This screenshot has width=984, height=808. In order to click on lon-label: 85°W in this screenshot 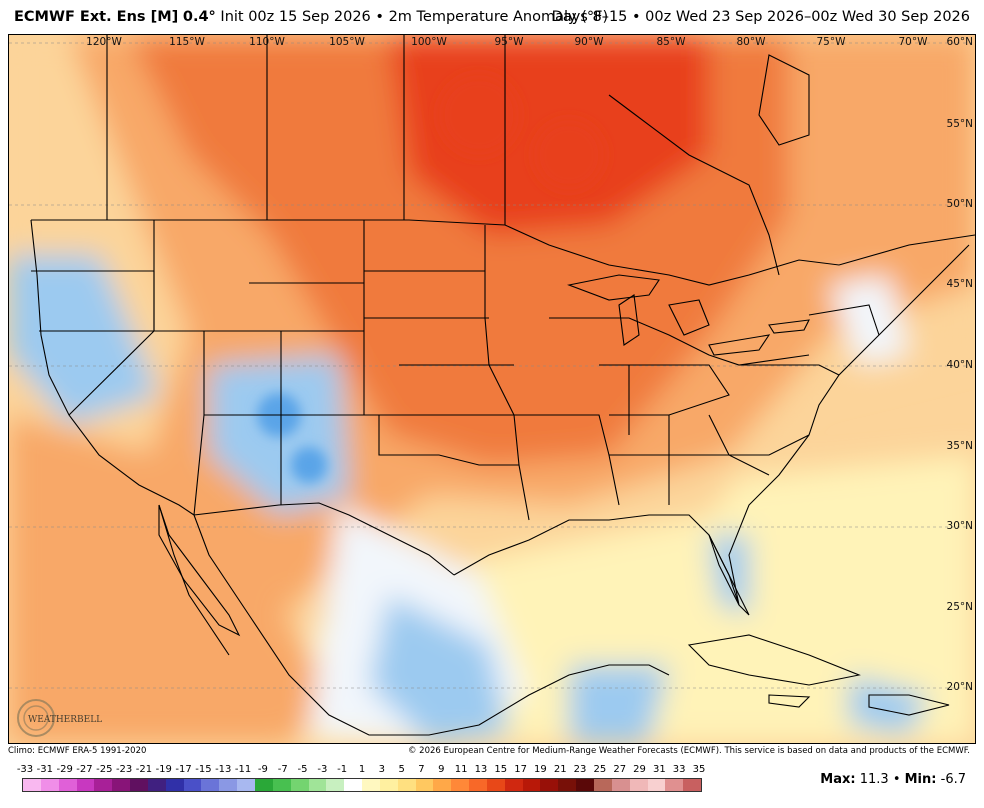, I will do `click(672, 42)`.